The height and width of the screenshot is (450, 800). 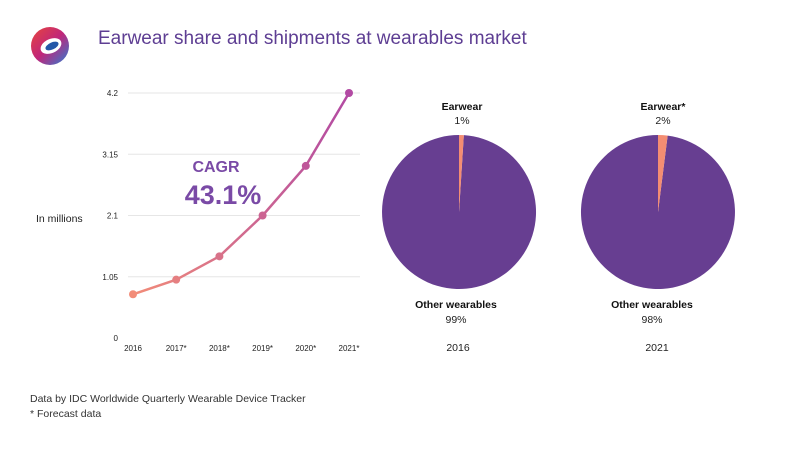 I want to click on pie-2021-earwear-value: 2%, so click(x=662, y=121).